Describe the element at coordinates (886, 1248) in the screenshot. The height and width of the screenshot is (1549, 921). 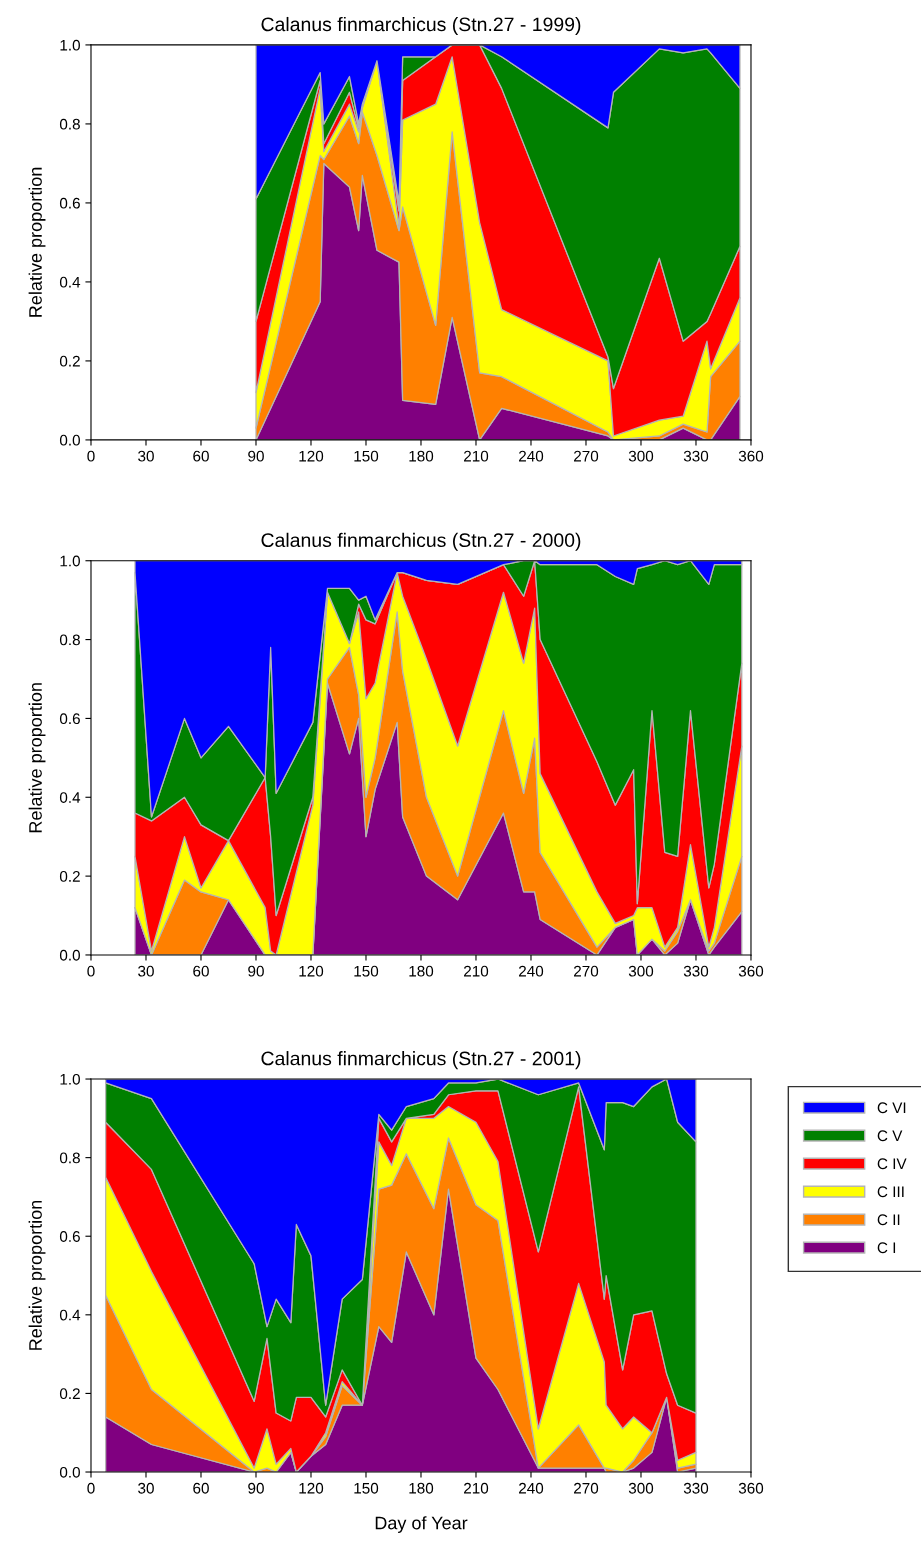
I see `legend-label: C I` at that location.